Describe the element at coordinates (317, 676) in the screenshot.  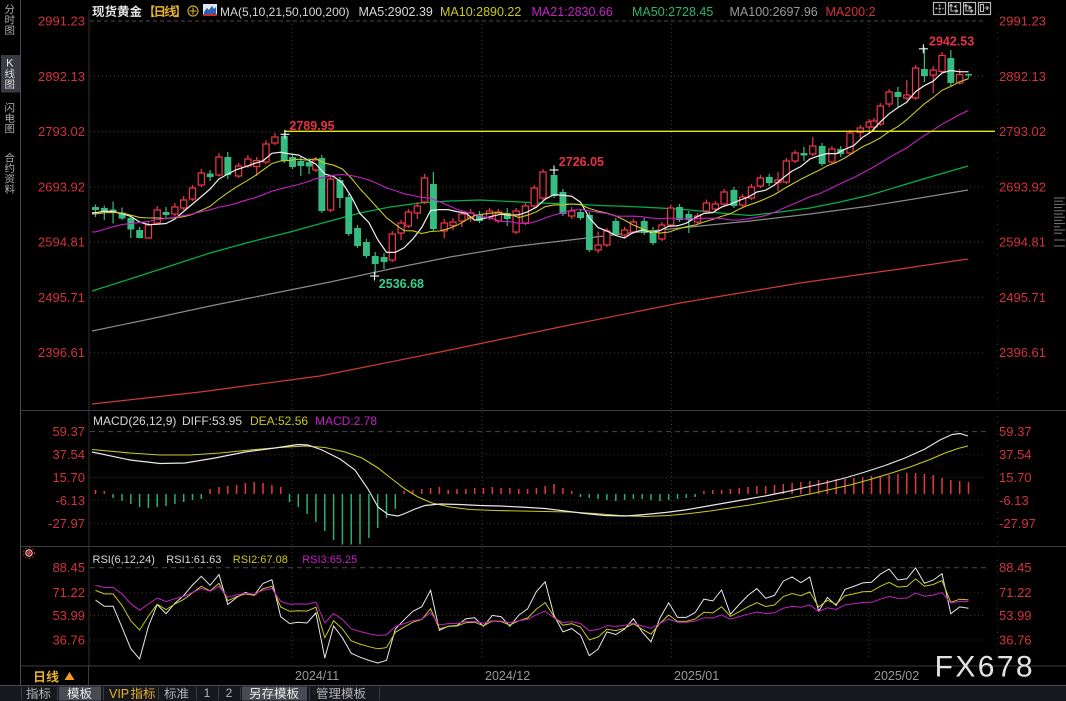
I see `svg-text: 2024/11` at that location.